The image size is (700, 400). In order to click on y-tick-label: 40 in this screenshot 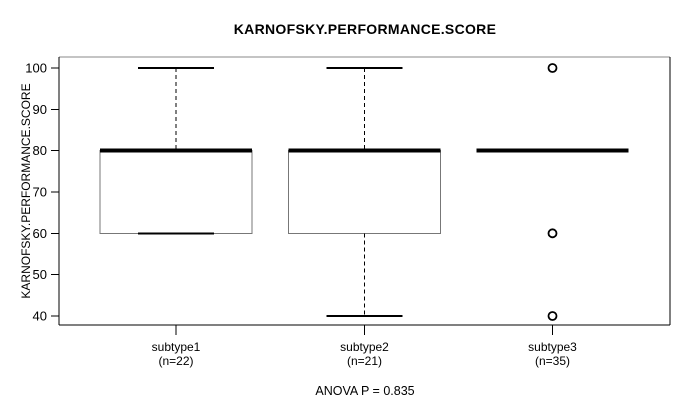, I will do `click(40, 316)`.